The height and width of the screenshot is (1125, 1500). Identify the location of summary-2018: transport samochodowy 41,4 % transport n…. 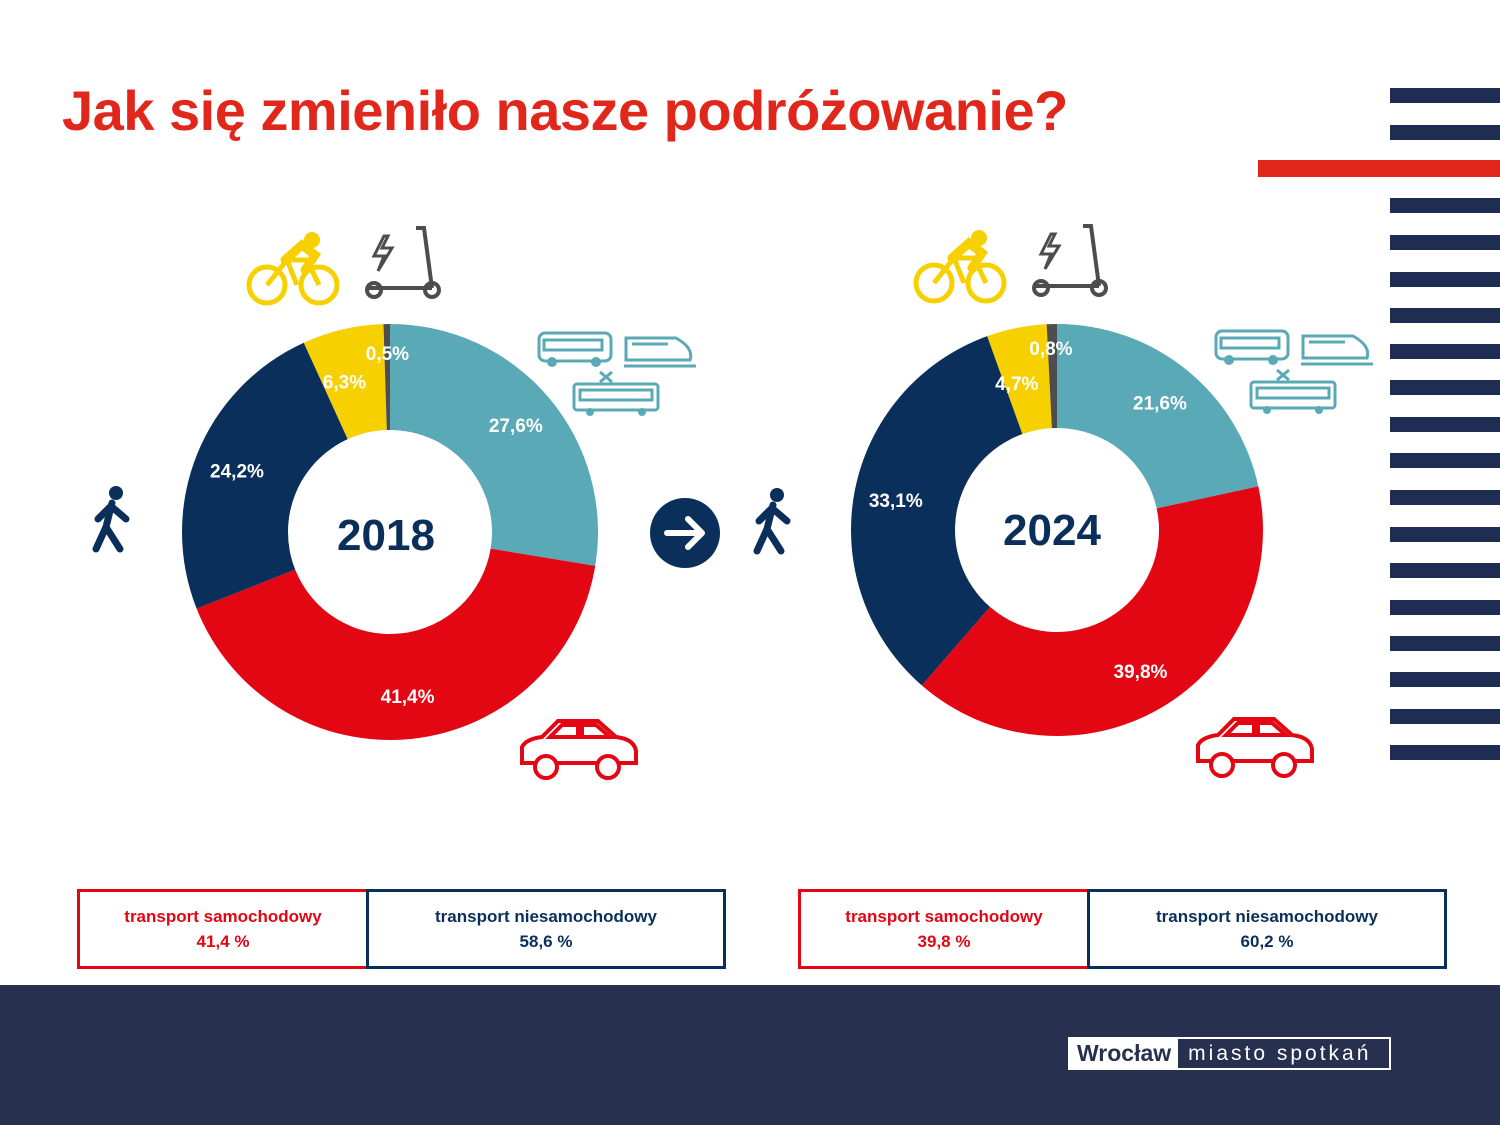
(401, 929).